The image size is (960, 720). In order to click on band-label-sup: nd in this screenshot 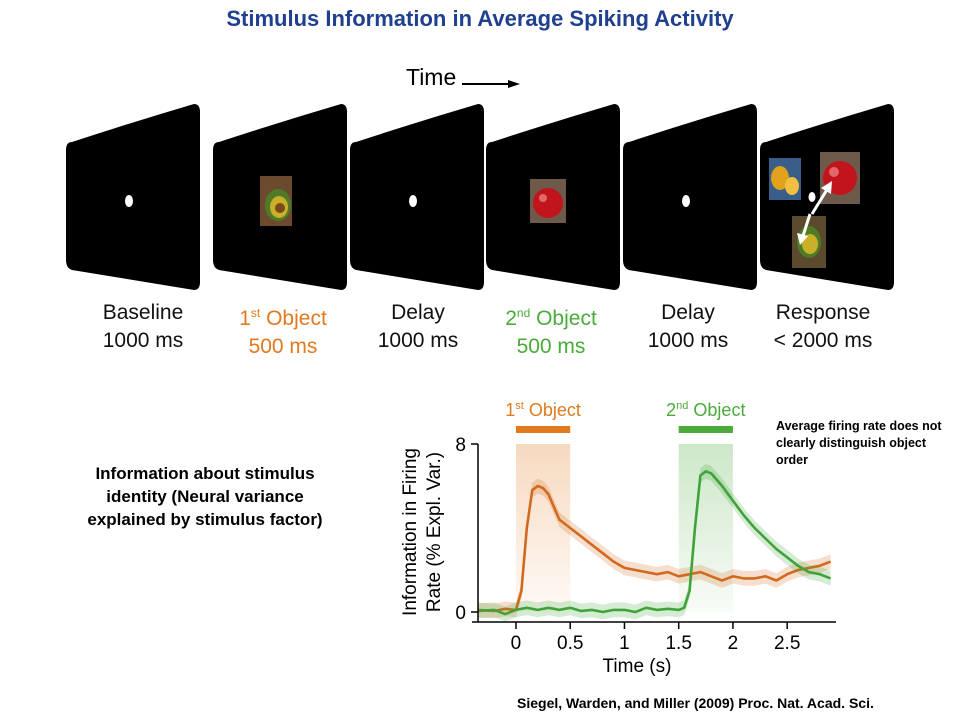, I will do `click(682, 406)`.